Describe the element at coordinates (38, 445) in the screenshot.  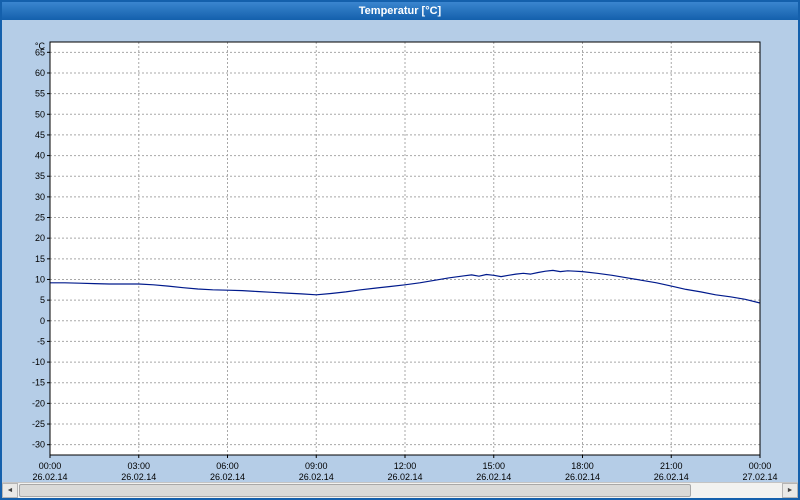
I see `svg-text: -30` at that location.